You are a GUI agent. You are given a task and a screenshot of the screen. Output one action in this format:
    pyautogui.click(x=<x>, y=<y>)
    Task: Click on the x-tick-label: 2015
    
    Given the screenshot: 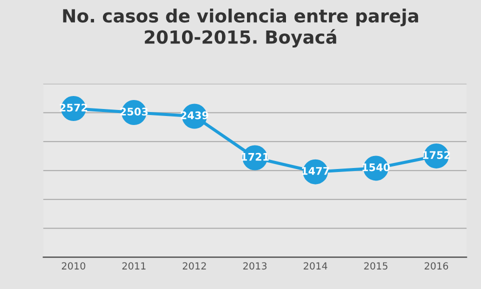 What is the action you would take?
    pyautogui.click(x=376, y=266)
    